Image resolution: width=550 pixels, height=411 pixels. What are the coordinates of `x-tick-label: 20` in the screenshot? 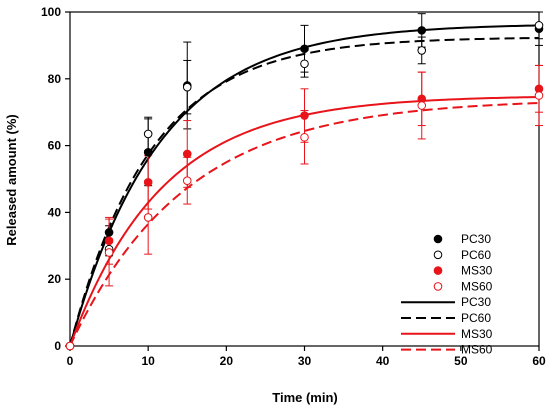 It's located at (227, 361).